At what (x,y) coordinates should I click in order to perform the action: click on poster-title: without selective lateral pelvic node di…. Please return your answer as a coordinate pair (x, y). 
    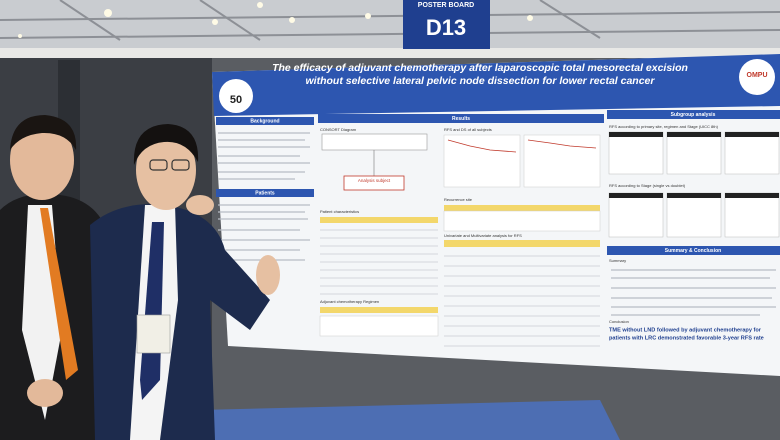
    Looking at the image, I should click on (481, 81).